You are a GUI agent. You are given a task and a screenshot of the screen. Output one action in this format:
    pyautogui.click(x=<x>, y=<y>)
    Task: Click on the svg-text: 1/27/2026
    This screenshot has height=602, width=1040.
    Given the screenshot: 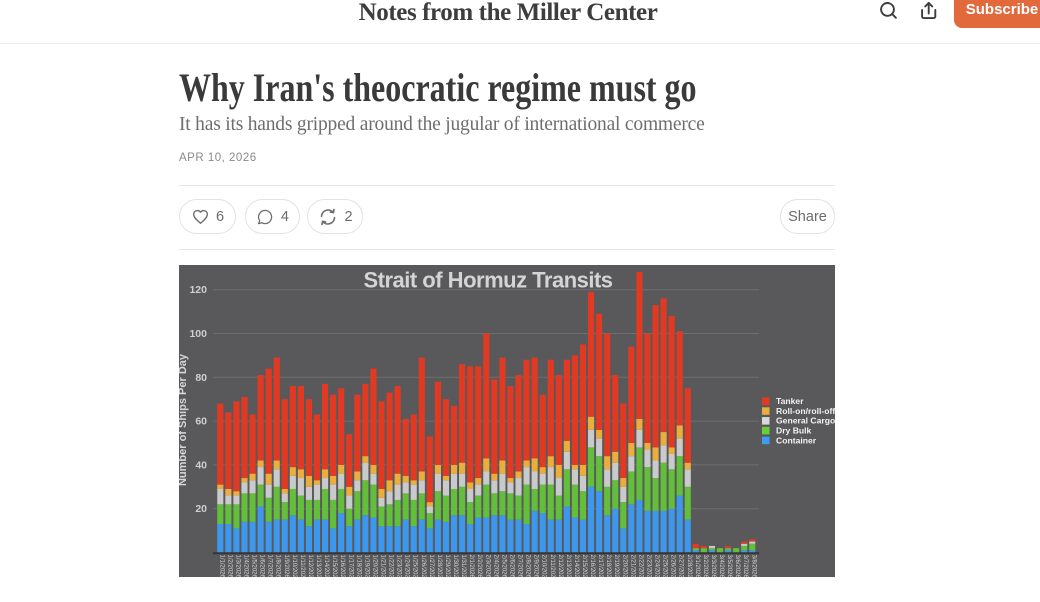 What is the action you would take?
    pyautogui.click(x=431, y=566)
    